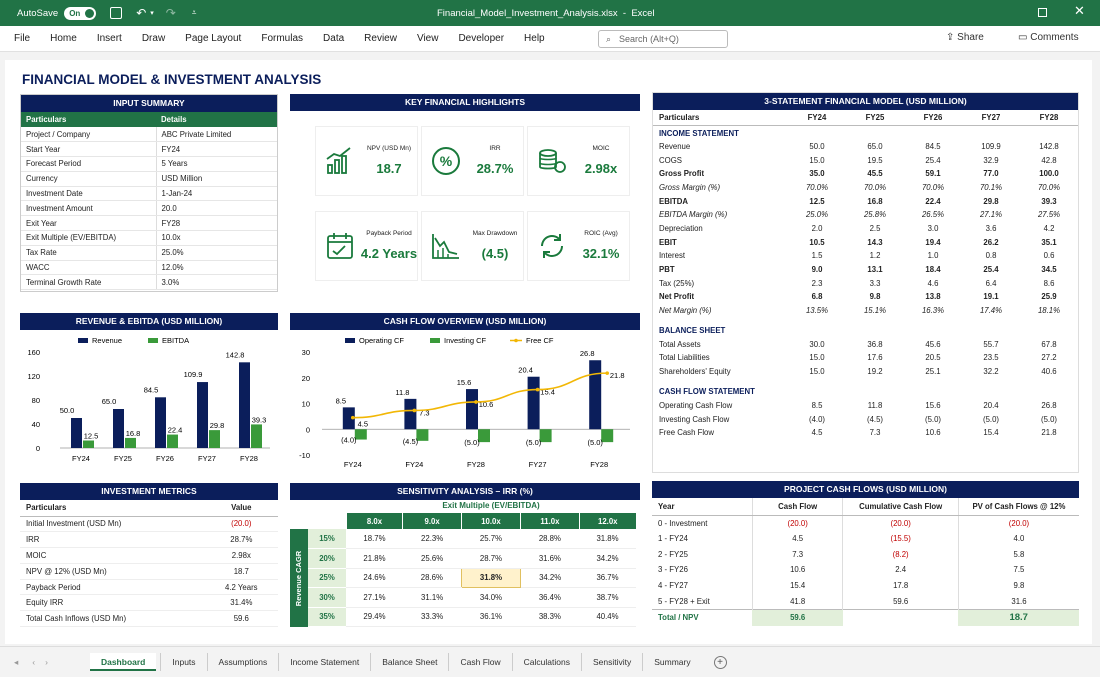  What do you see at coordinates (720, 662) in the screenshot?
I see `add-sheet-icon: +` at bounding box center [720, 662].